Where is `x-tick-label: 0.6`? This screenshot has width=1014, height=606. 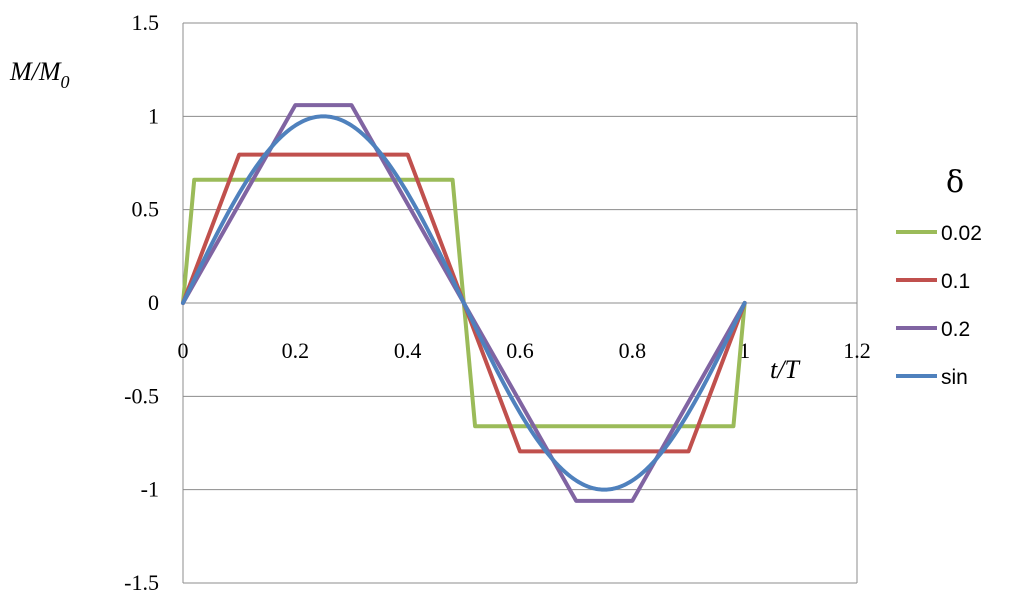 x-tick-label: 0.6 is located at coordinates (520, 350).